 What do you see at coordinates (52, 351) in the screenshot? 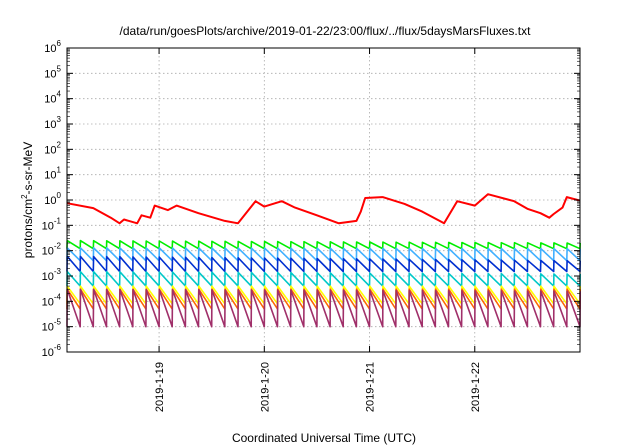
I see `y-tick-label: 10⁻⁶` at bounding box center [52, 351].